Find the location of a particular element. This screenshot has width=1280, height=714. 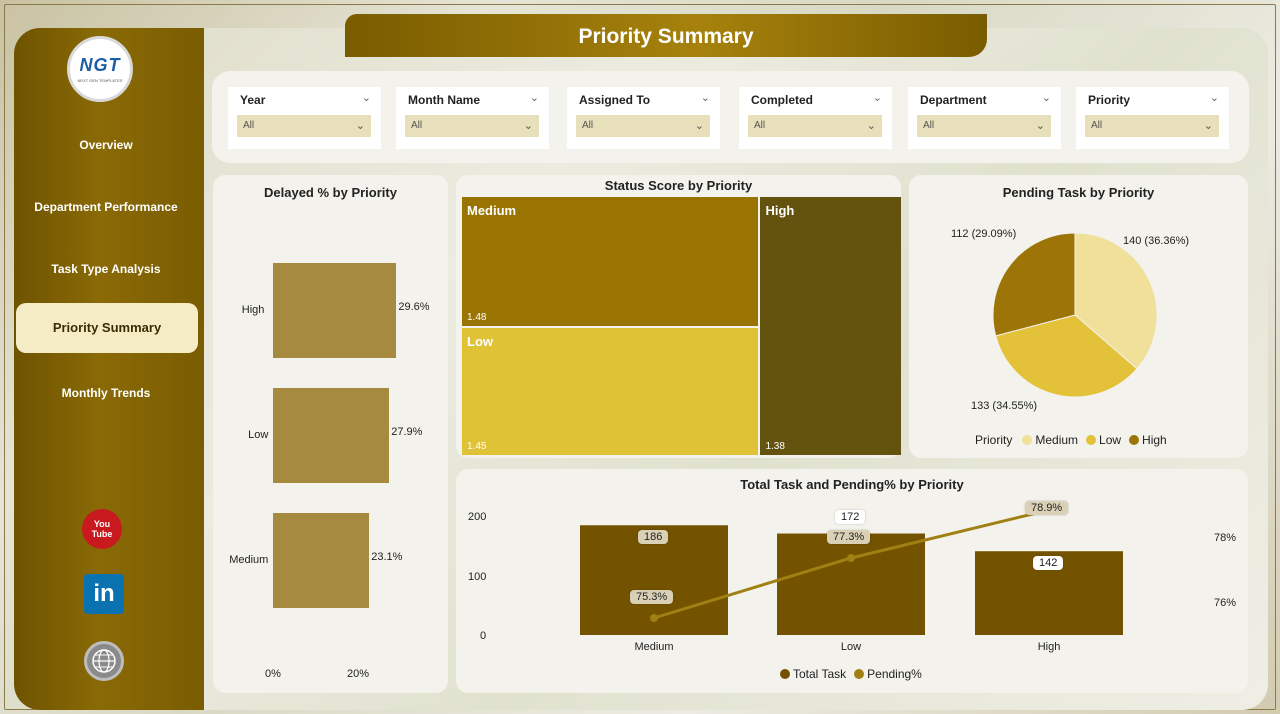

total-task-data-label: 172 is located at coordinates (850, 516).